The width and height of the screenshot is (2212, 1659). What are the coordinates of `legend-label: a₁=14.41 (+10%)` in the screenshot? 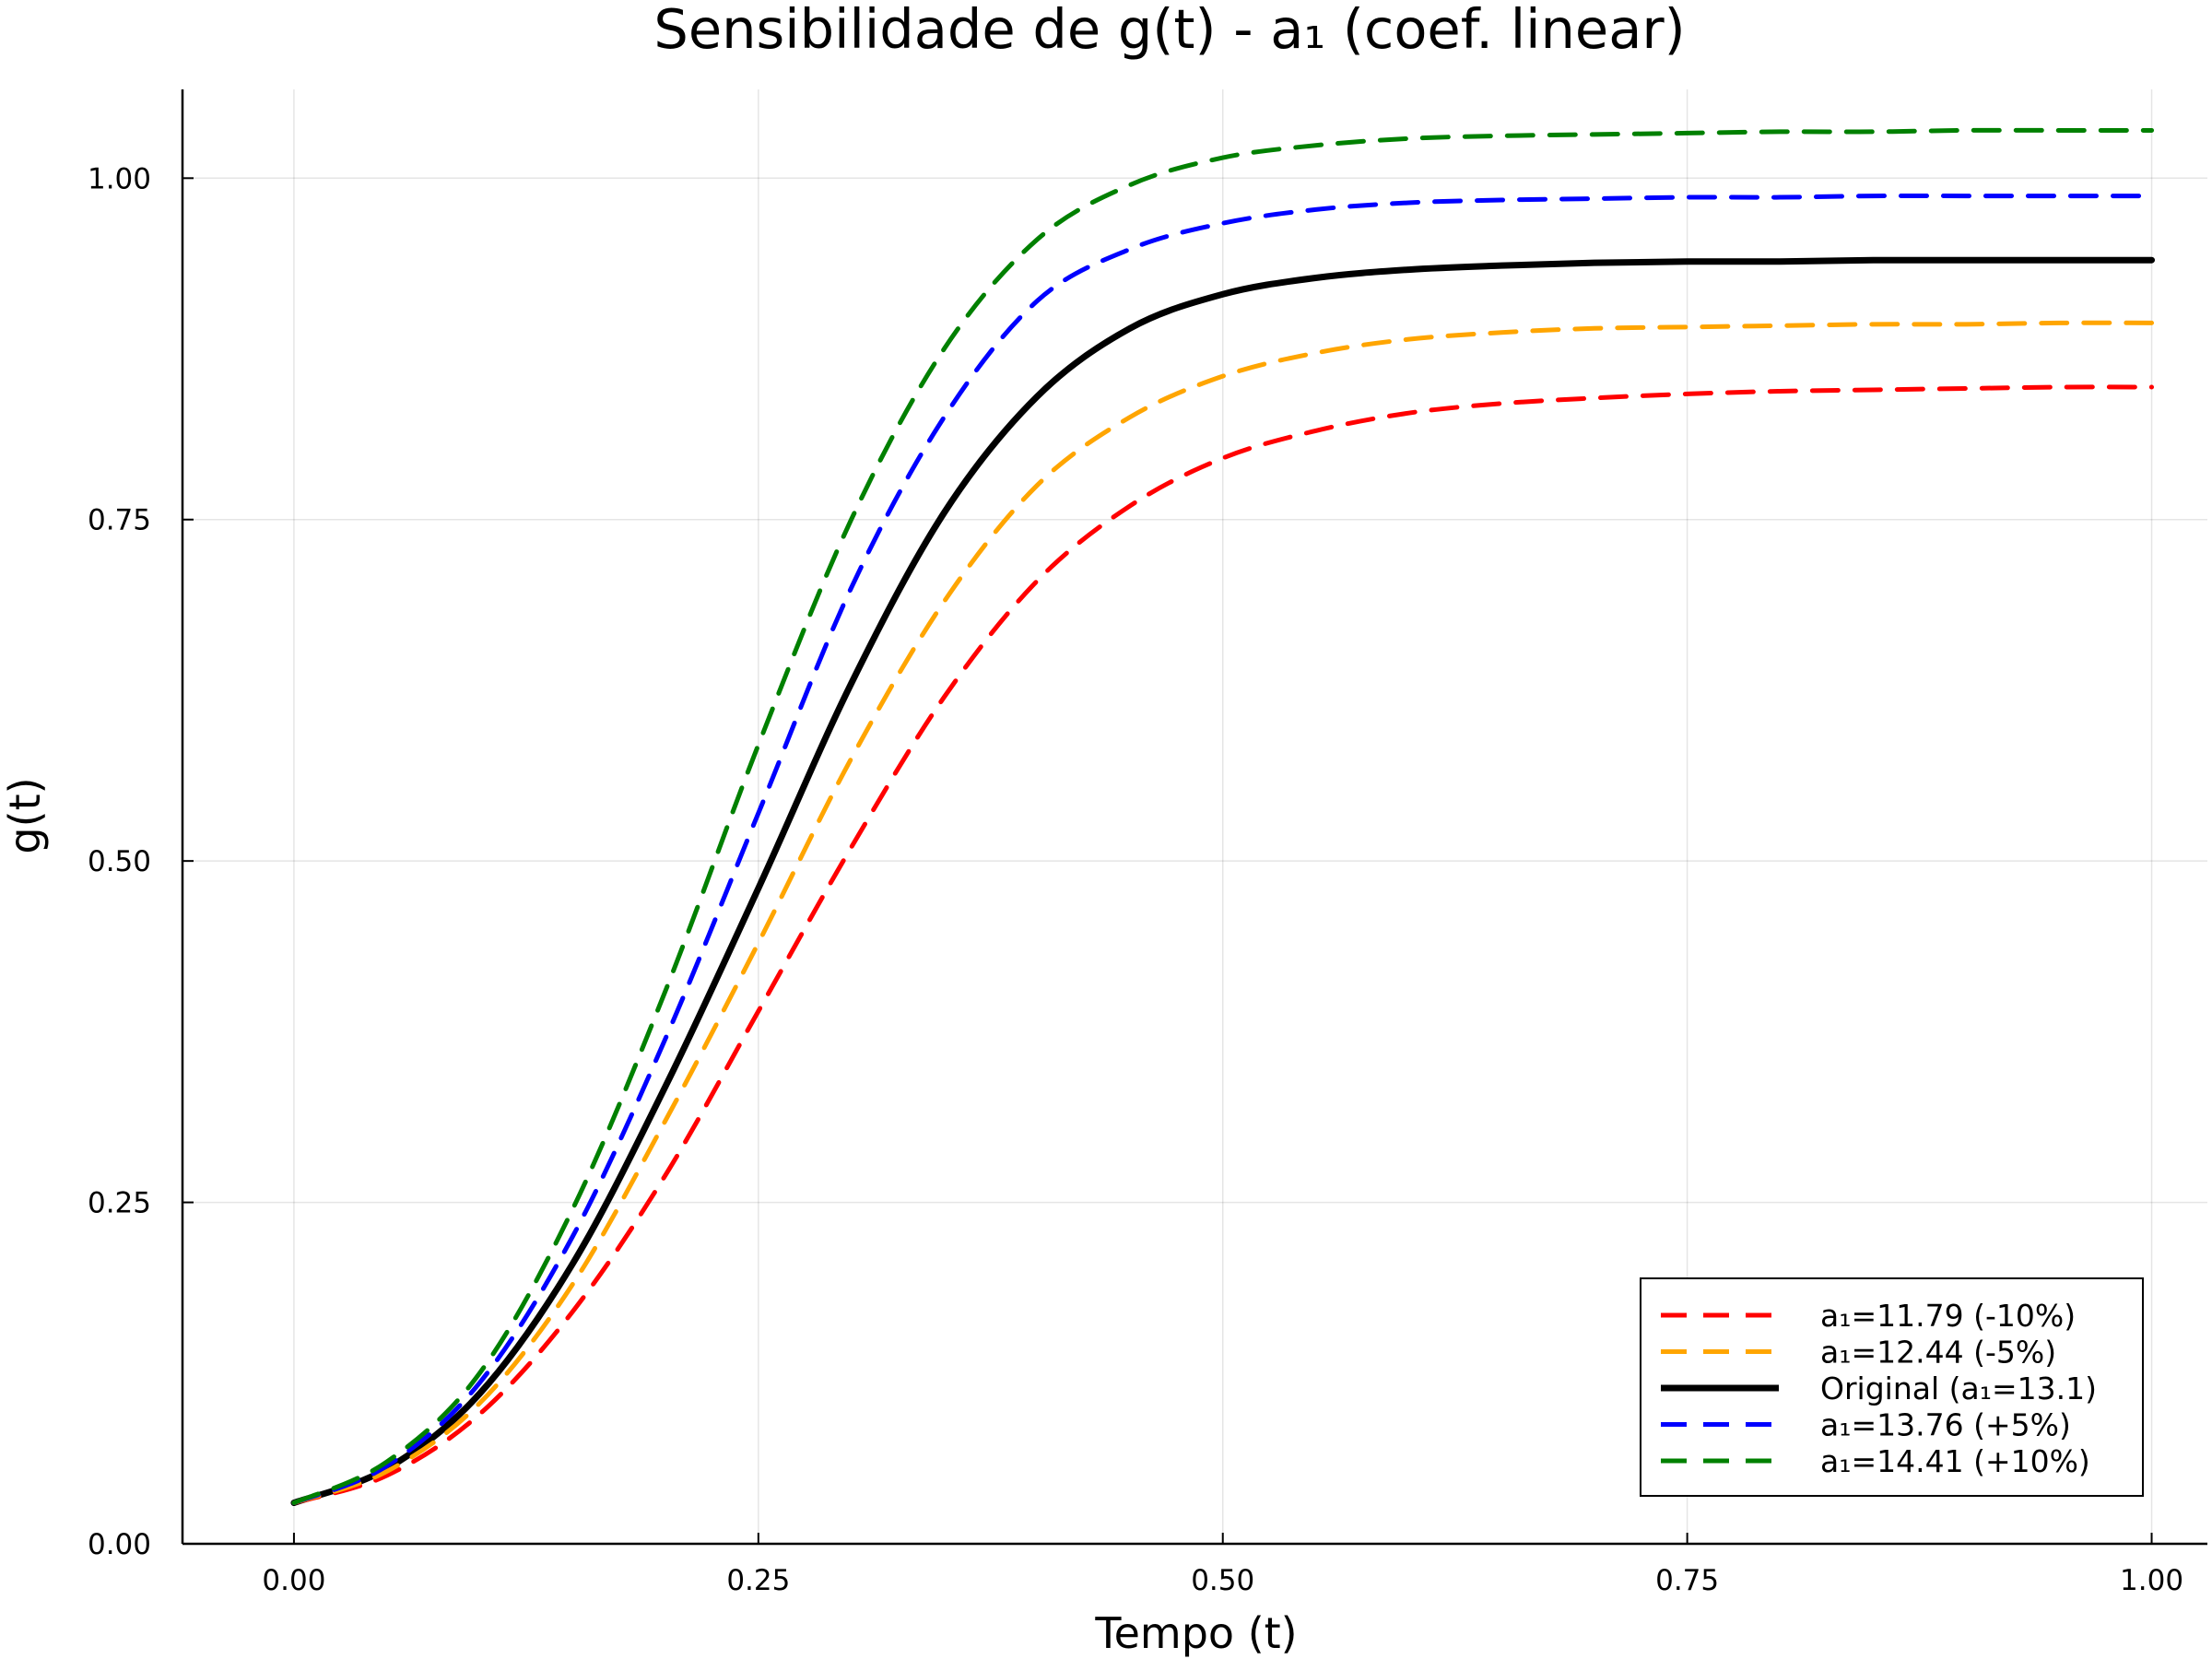 It's located at (1955, 1461).